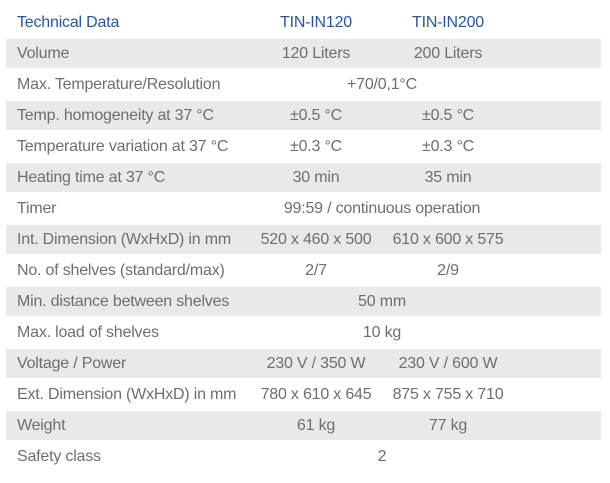 The image size is (610, 483). What do you see at coordinates (316, 425) in the screenshot?
I see `spec-value-model-1: 61 kg` at bounding box center [316, 425].